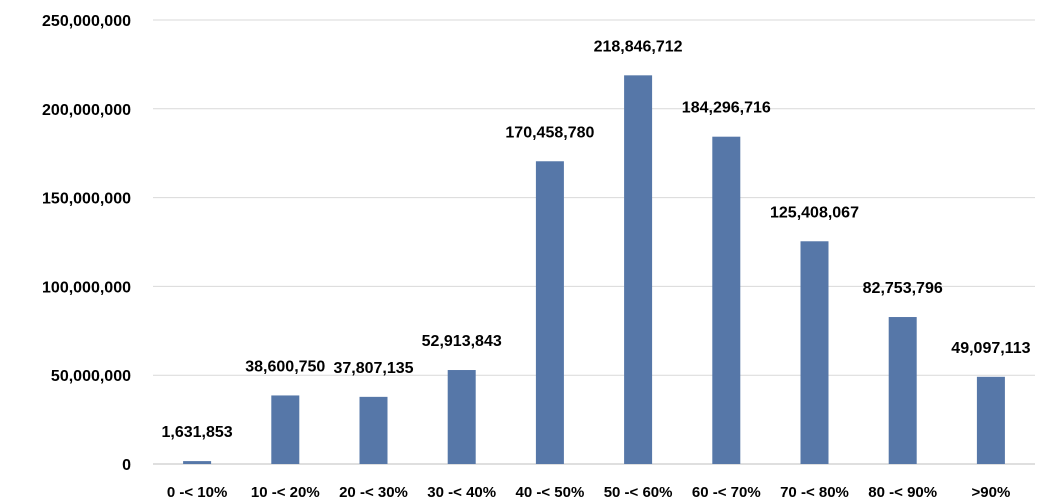 The width and height of the screenshot is (1048, 503). I want to click on y-tick-label: 200,000,000, so click(86, 110).